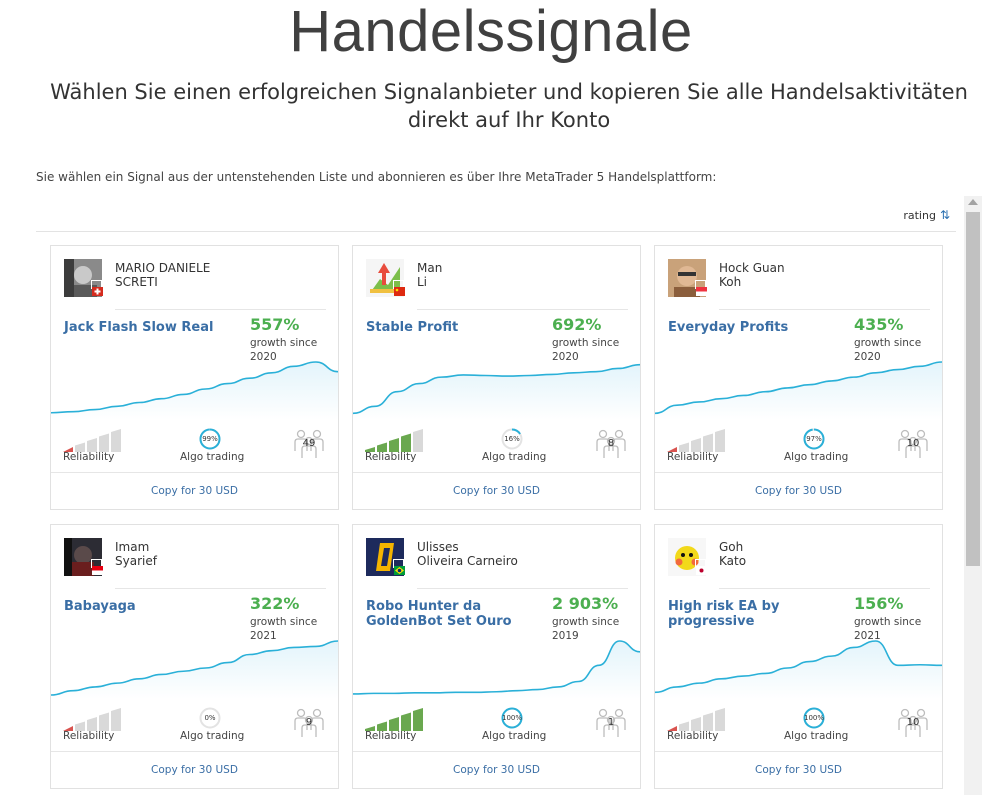  I want to click on growth-since-label: growth since, so click(586, 622).